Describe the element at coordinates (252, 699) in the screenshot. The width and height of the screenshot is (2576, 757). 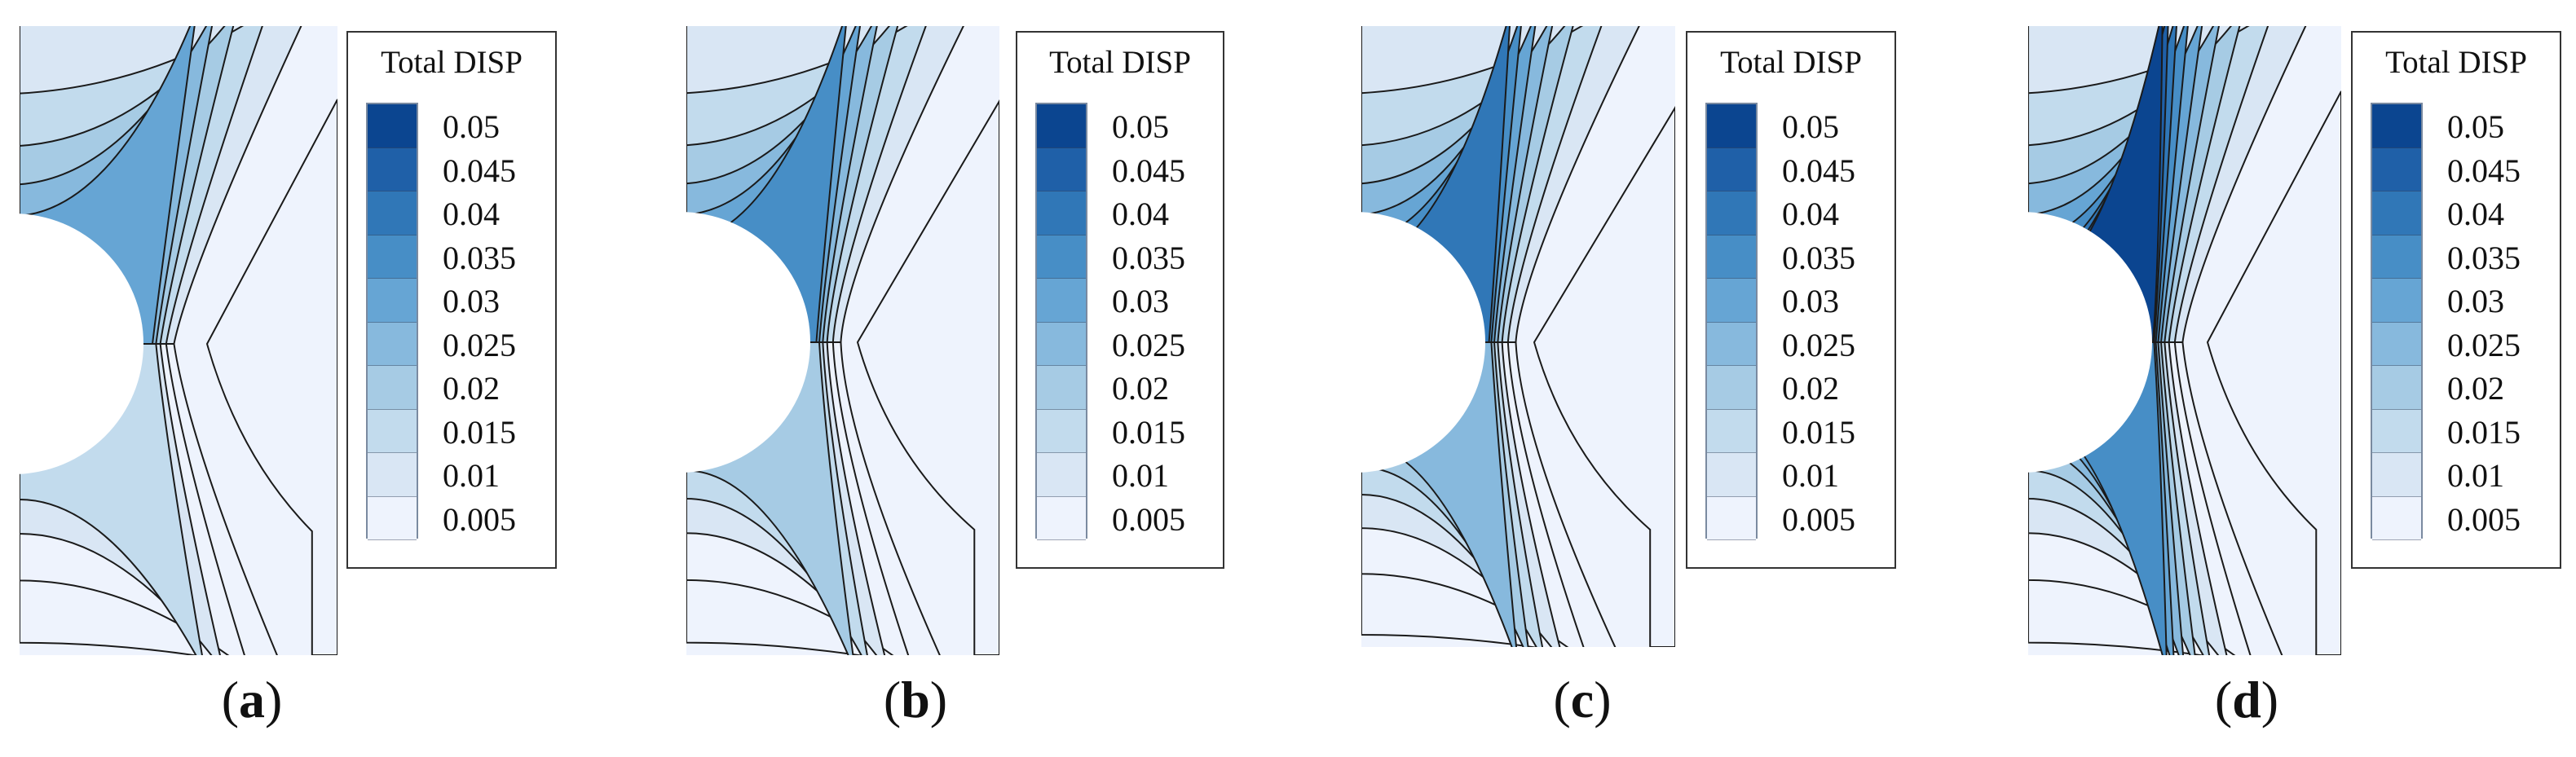
I see `panel-caption-a: (a)` at that location.